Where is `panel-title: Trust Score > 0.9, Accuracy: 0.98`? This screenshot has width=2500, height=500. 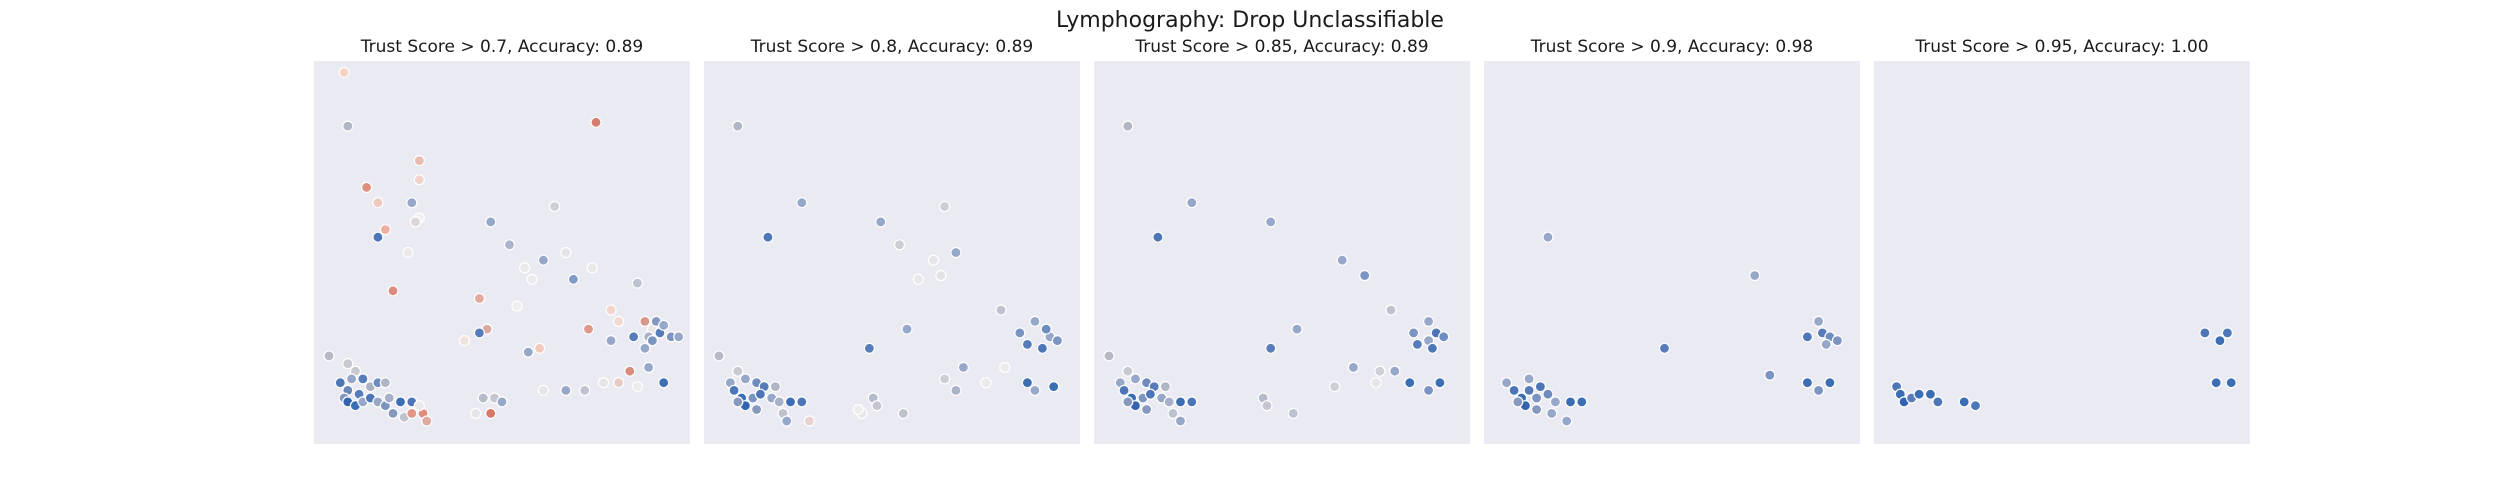
panel-title: Trust Score > 0.9, Accuracy: 0.98 is located at coordinates (1671, 47).